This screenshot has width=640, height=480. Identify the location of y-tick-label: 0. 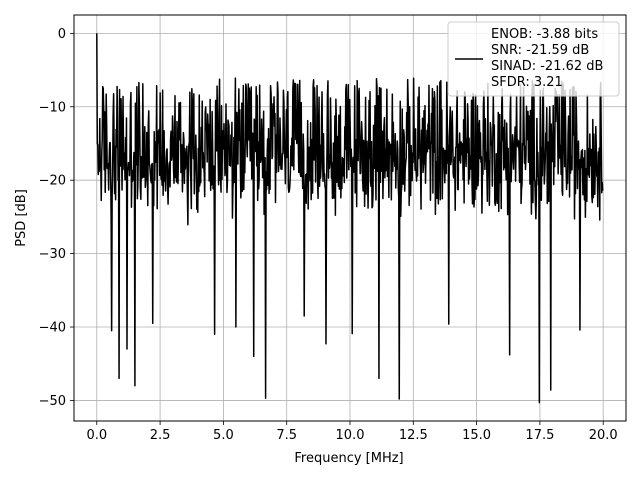
(62, 34).